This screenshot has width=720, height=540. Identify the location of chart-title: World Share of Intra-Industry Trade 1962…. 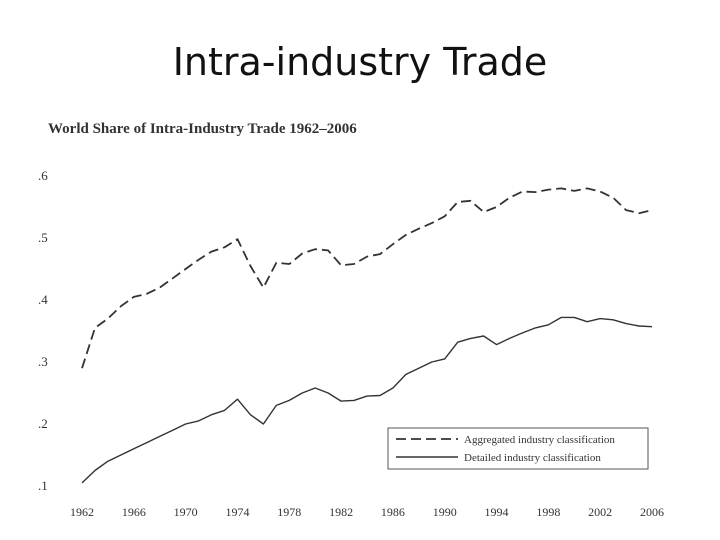
(202, 129).